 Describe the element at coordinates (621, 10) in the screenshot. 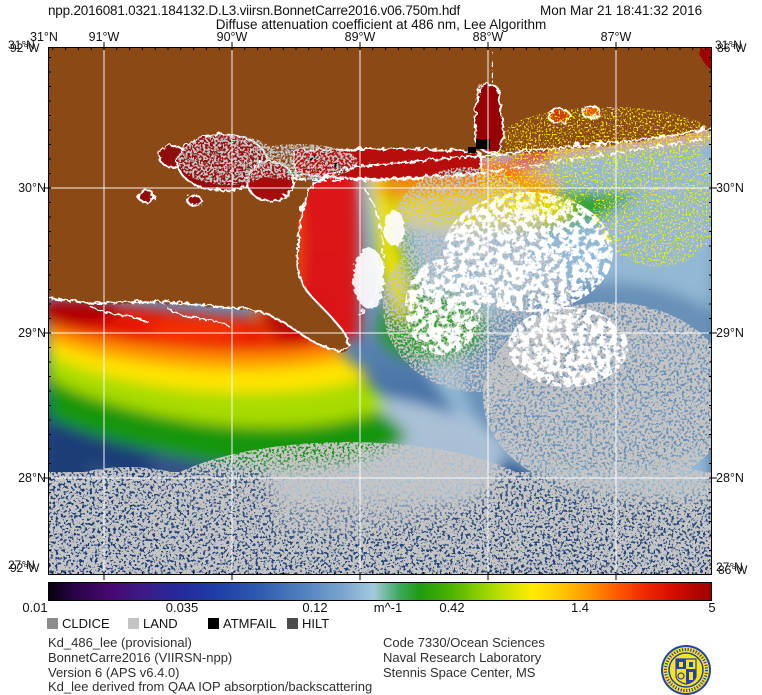

I see `header-timestamp: Mon Mar 21 18:41:32 2016` at that location.